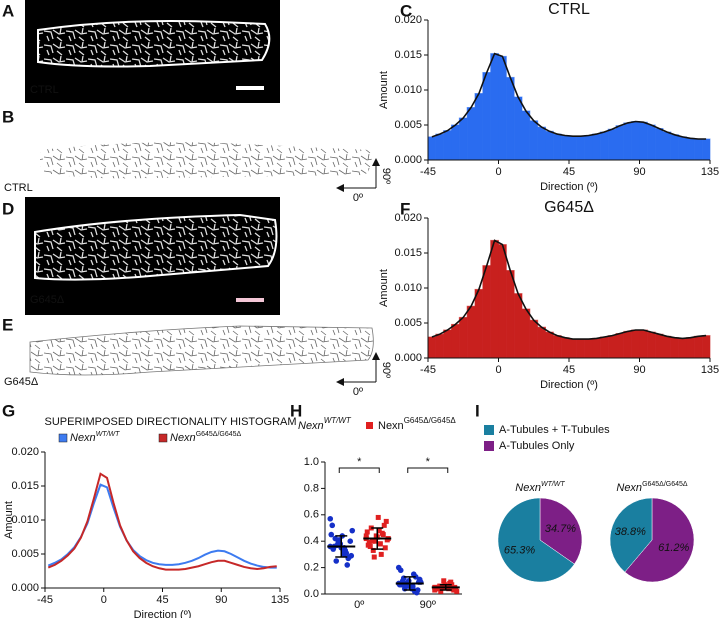 The image size is (723, 618). Describe the element at coordinates (311, 594) in the screenshot. I see `y-tick-label: 0.0` at that location.